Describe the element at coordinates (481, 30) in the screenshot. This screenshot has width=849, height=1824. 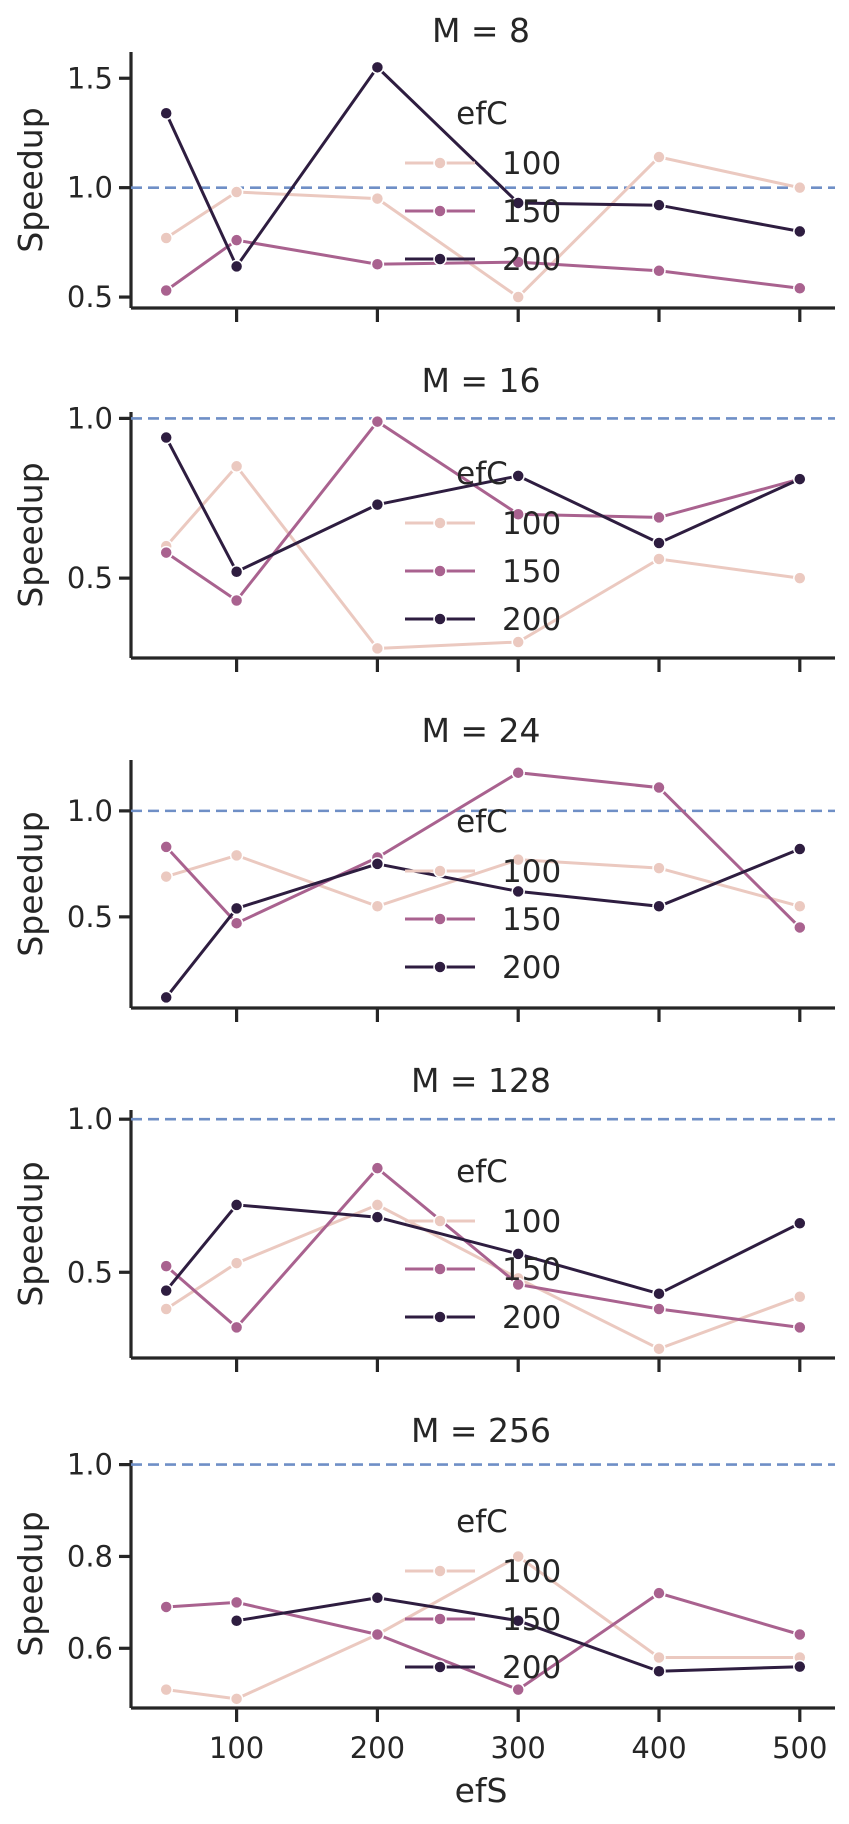
I see `panel-title: M = 8` at that location.